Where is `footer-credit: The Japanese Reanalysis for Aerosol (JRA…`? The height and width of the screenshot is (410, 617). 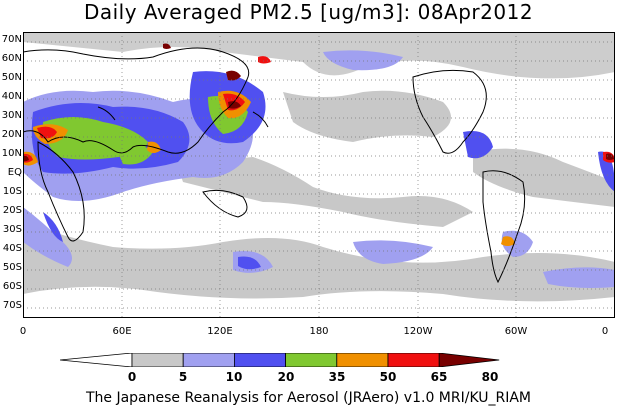
footer-credit: The Japanese Reanalysis for Aerosol (JRA… is located at coordinates (308, 398).